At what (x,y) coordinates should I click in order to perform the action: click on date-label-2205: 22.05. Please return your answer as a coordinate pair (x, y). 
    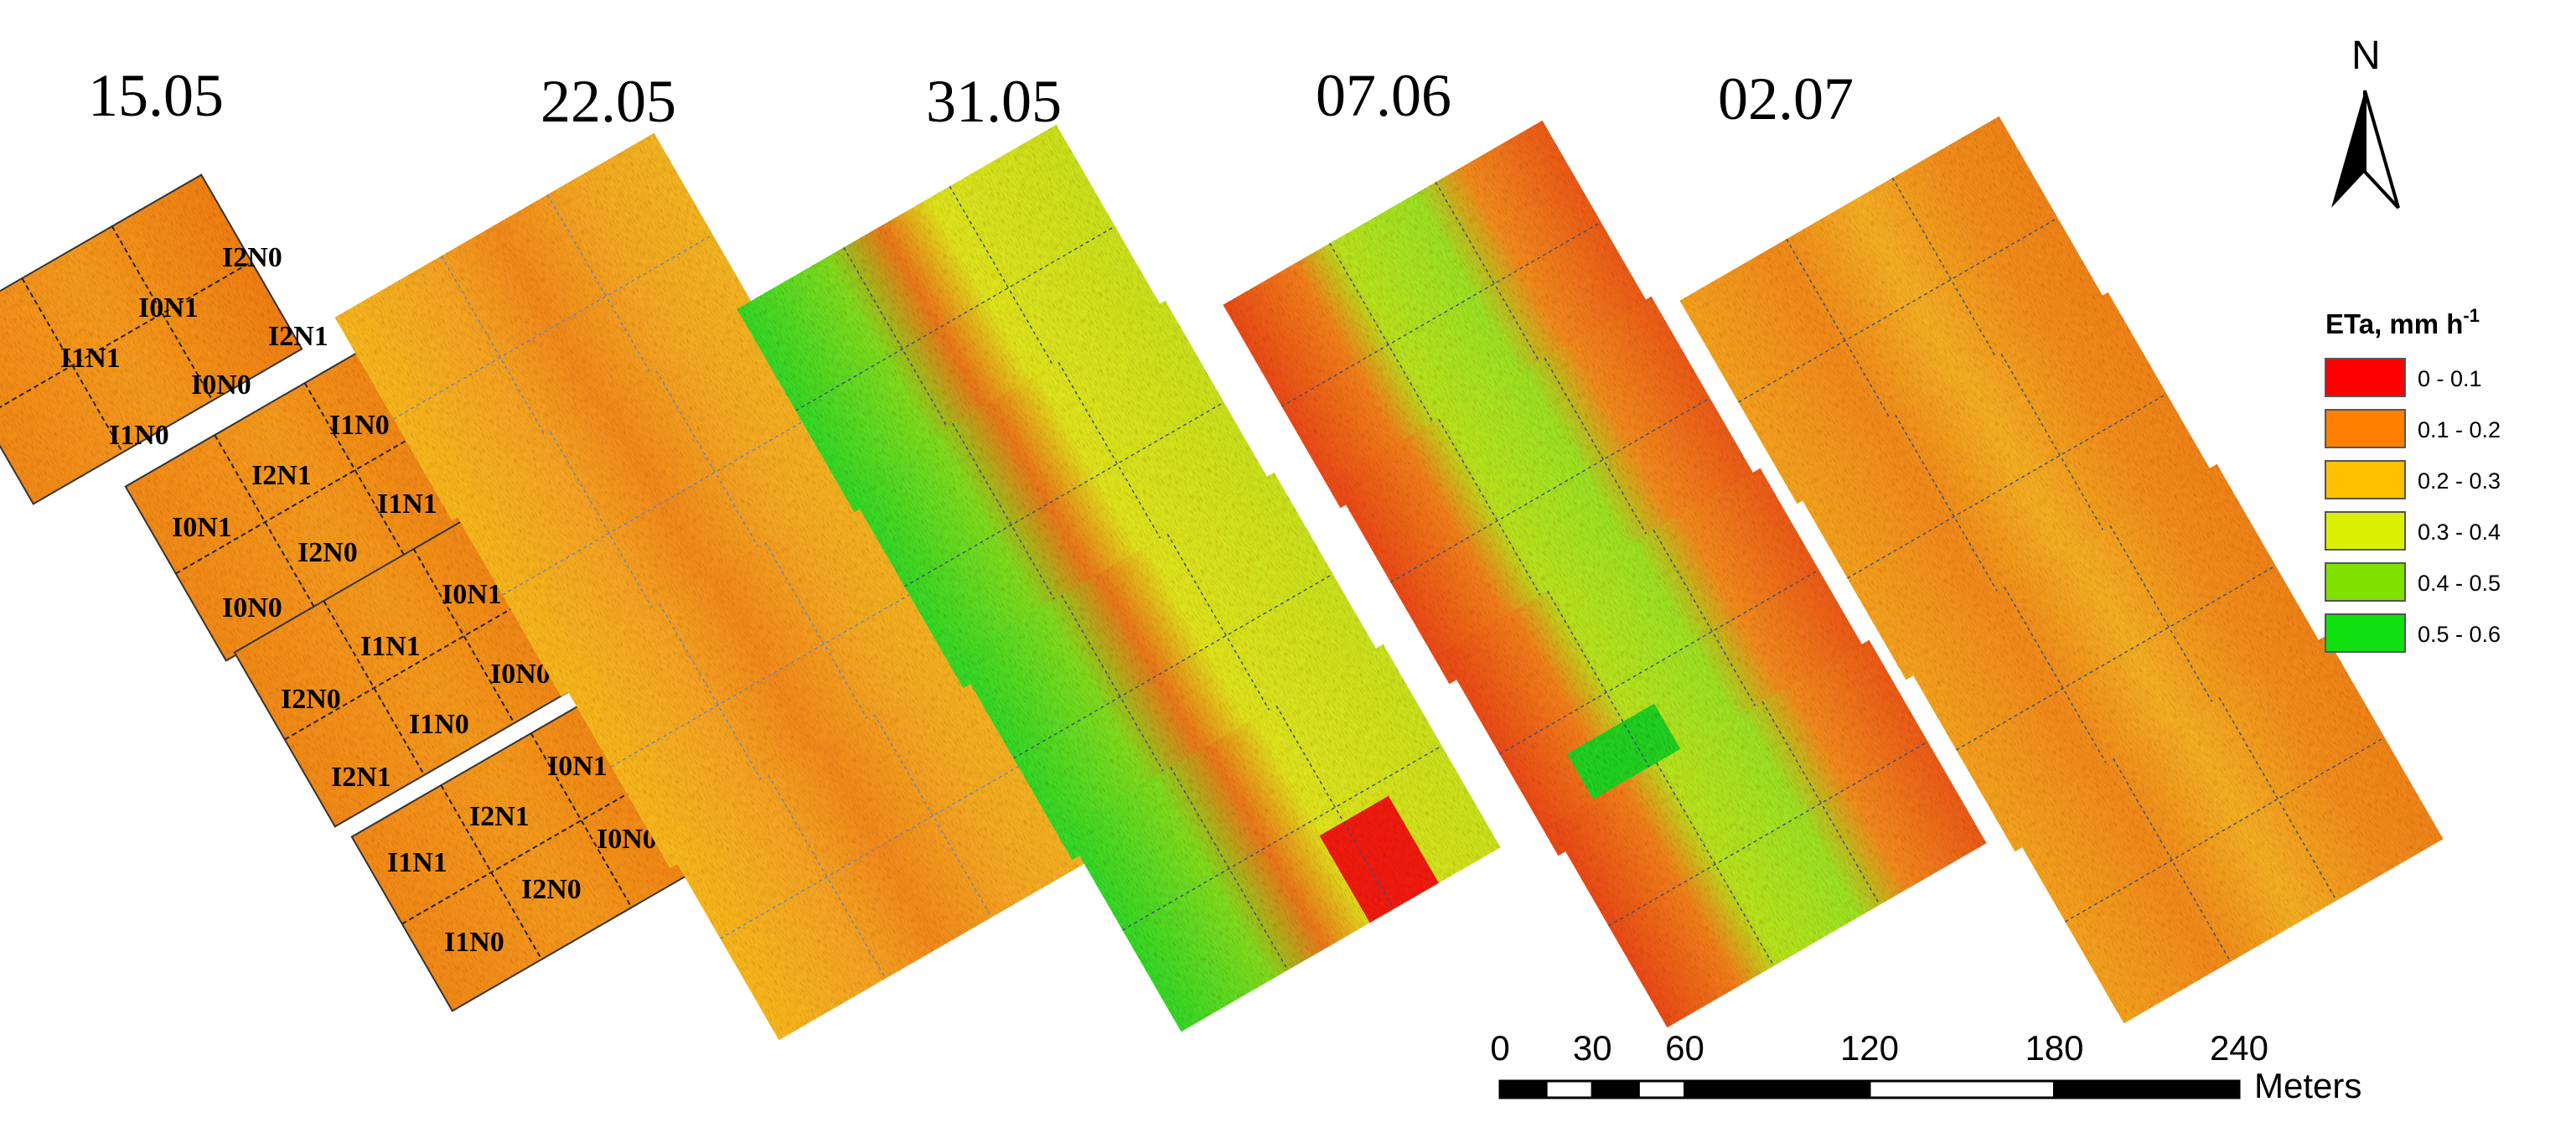
    Looking at the image, I should click on (608, 101).